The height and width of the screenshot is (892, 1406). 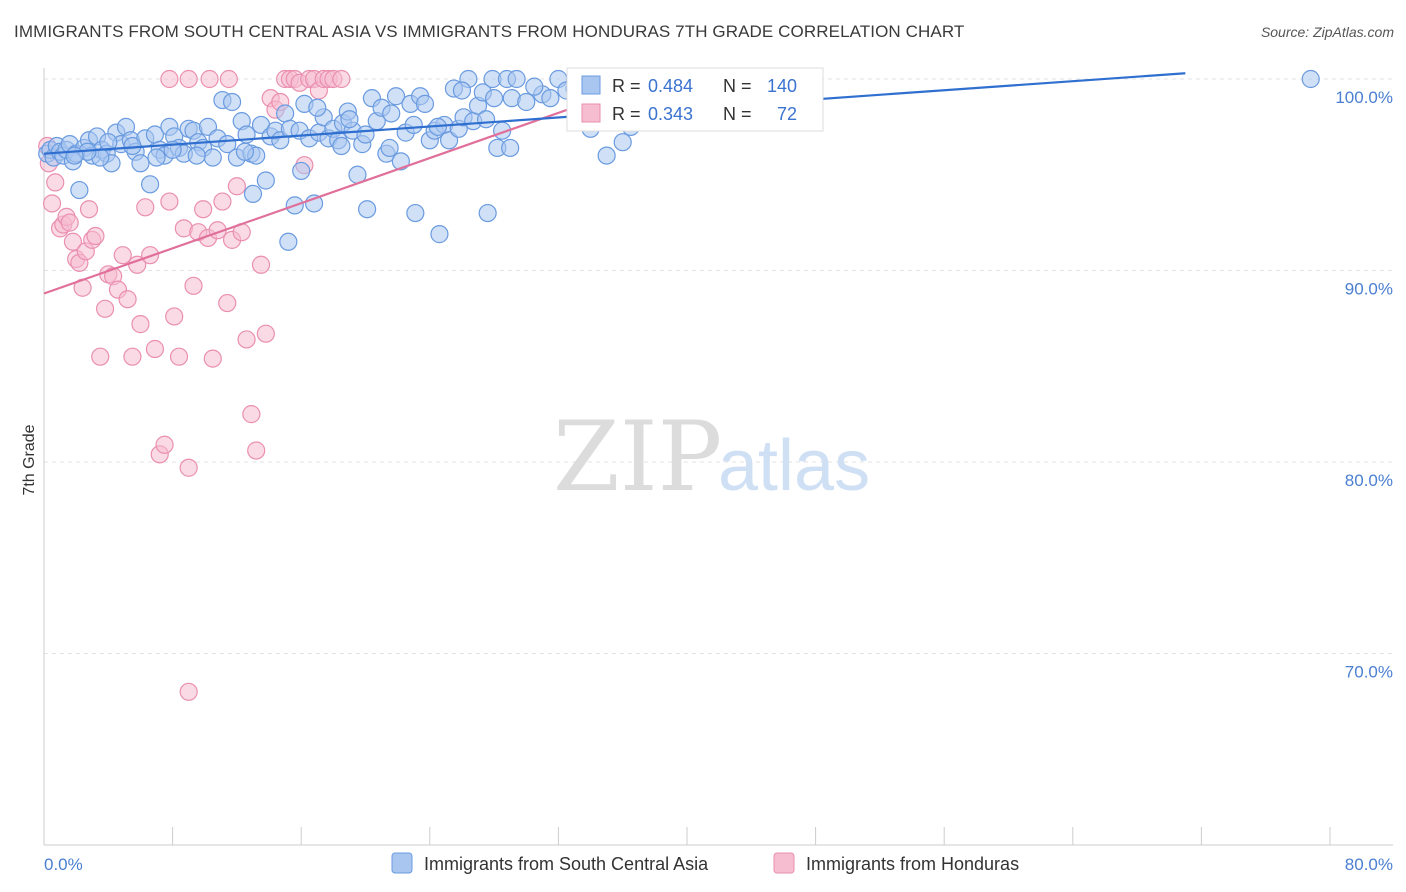 I want to click on stats-box-frame, so click(x=695, y=99).